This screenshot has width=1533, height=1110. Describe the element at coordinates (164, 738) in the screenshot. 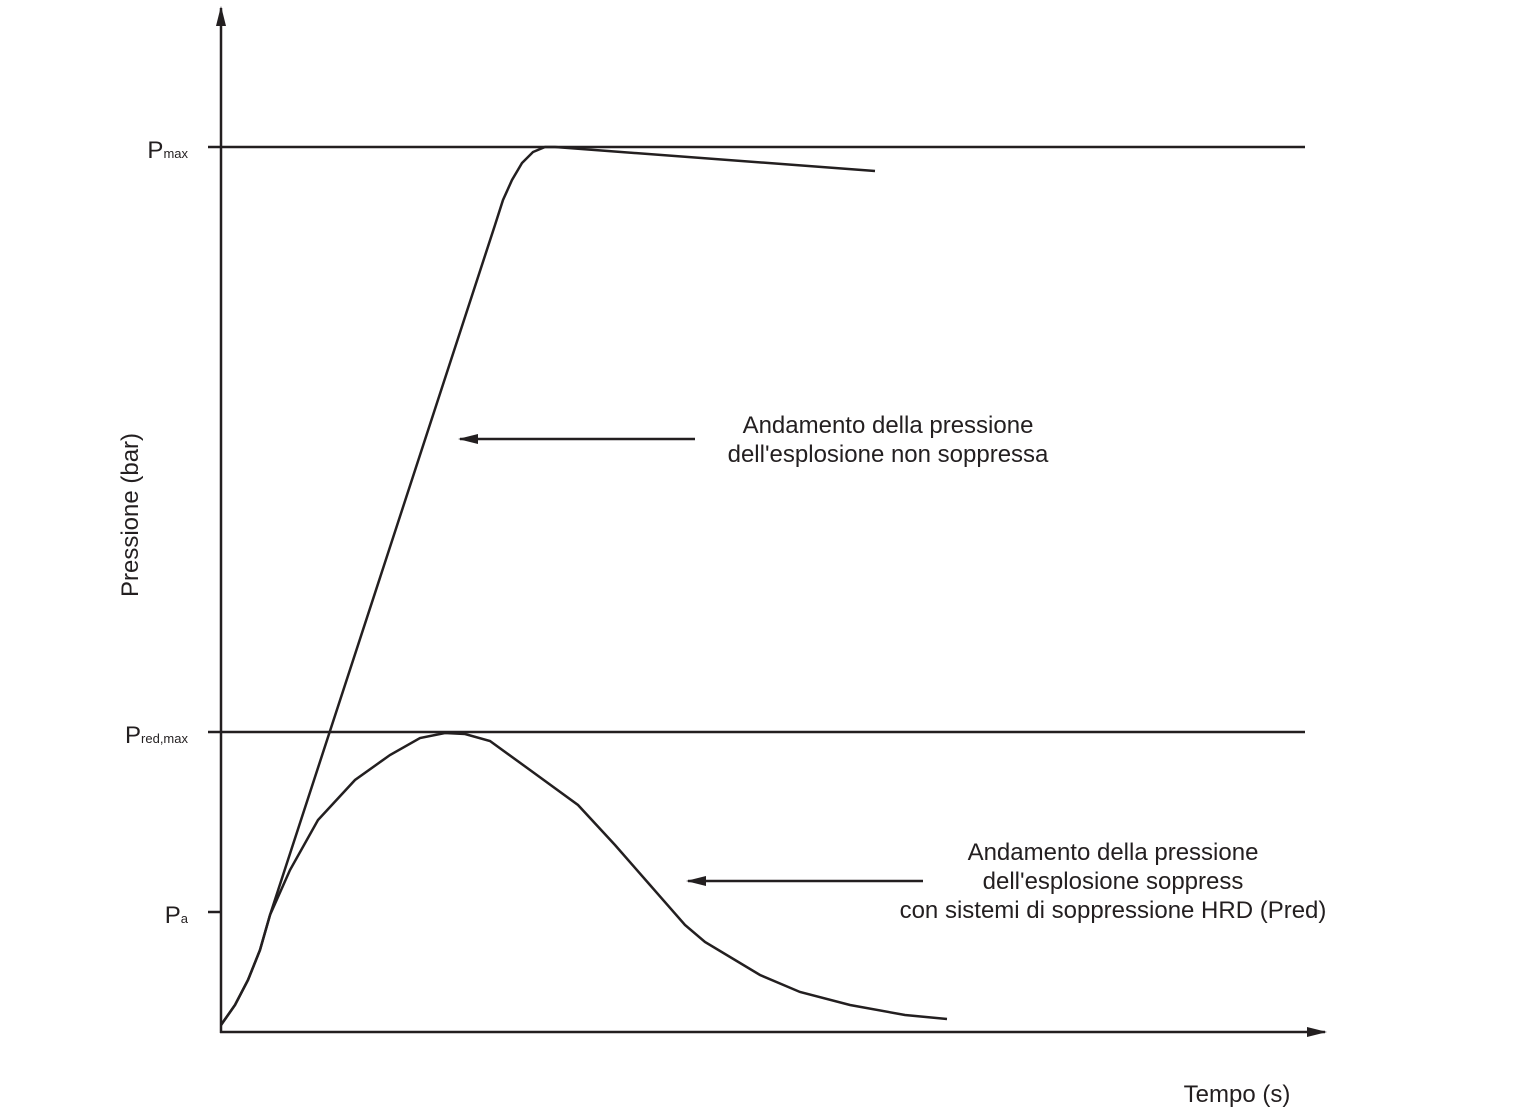

I see `level-subscript: red,max` at that location.